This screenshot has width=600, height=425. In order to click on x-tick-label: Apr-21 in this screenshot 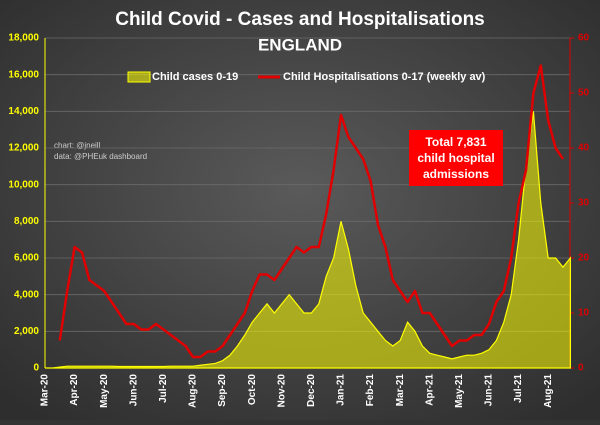, I will do `click(429, 390)`.